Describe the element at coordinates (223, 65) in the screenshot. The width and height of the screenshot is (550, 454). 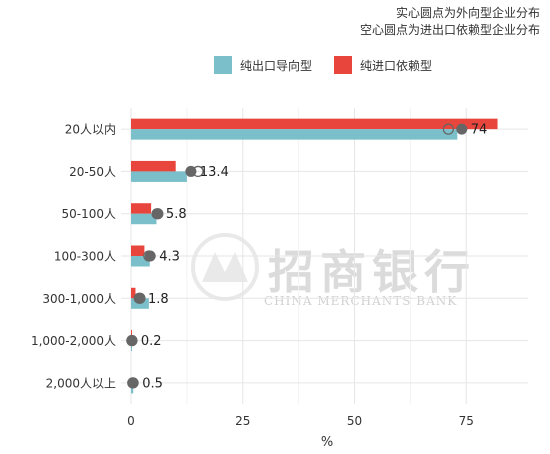
I see `legend-swatch-export` at that location.